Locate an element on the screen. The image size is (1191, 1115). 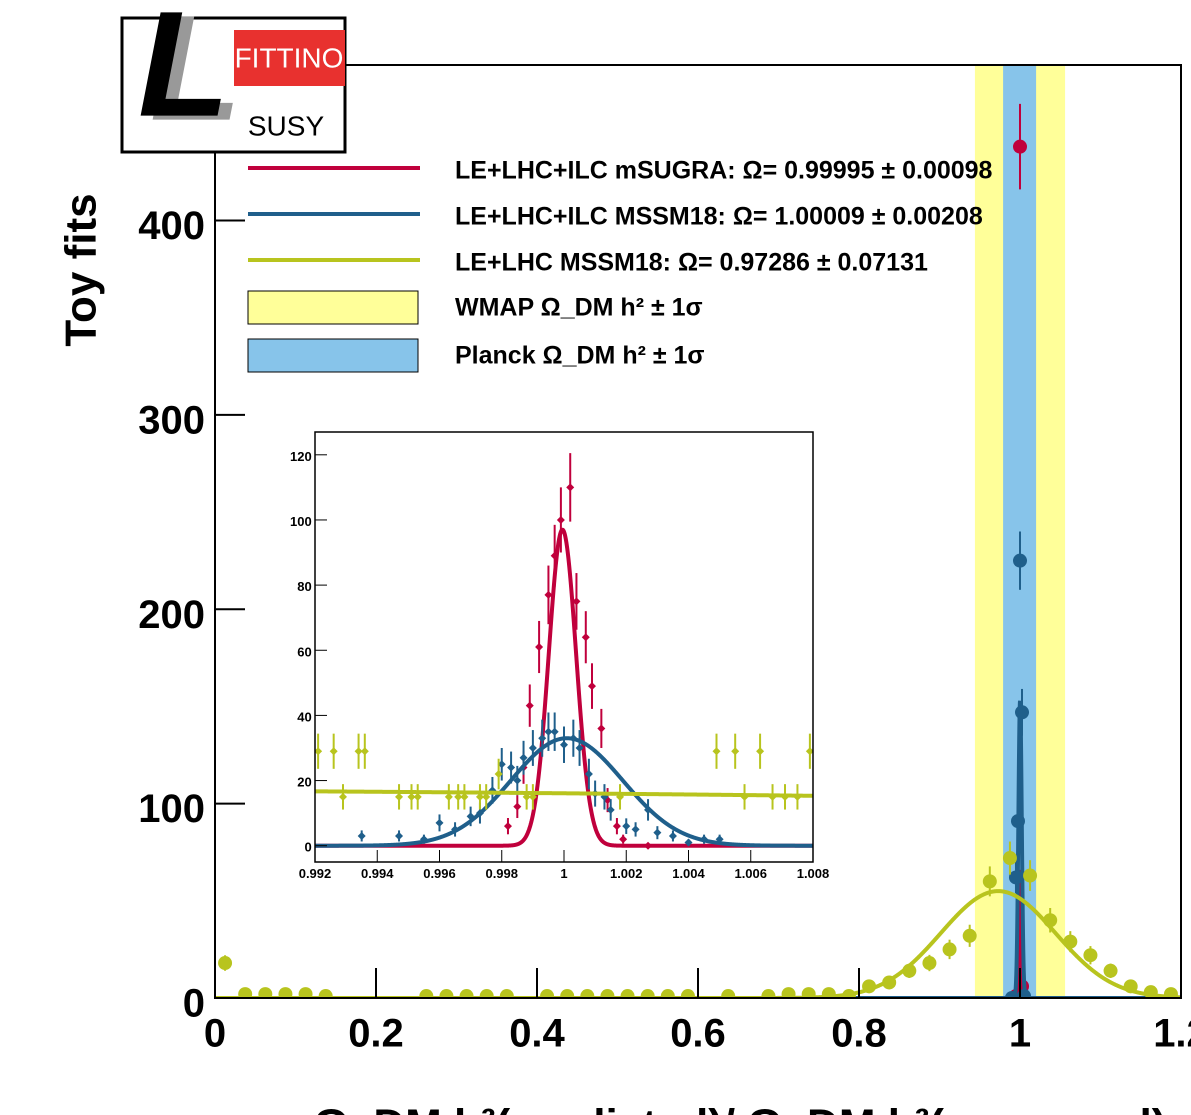
y-axis-label: Toy fits is located at coordinates (81, 269).